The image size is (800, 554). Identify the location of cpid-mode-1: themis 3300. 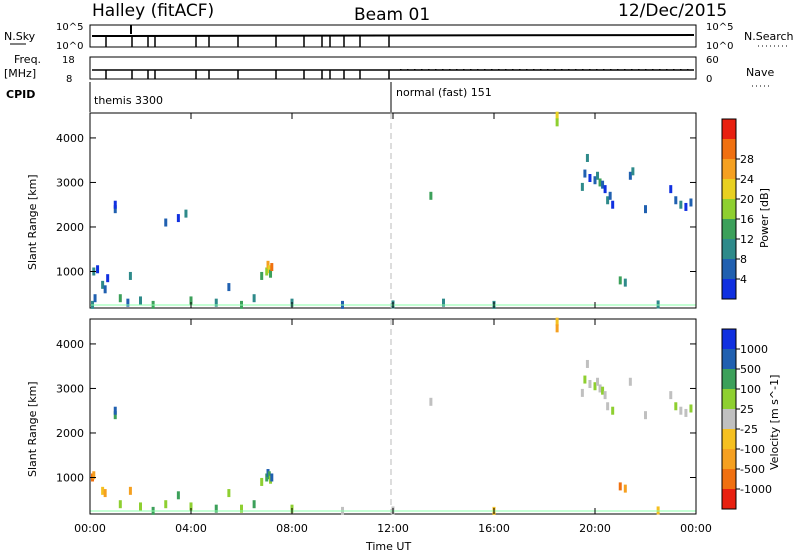
(128, 100).